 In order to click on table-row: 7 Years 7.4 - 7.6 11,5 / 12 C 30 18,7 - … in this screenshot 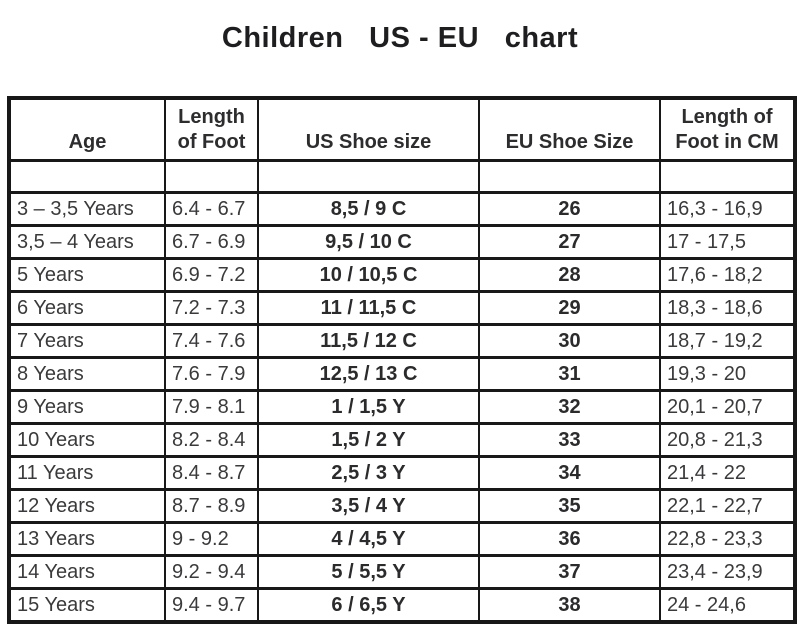, I will do `click(402, 341)`.